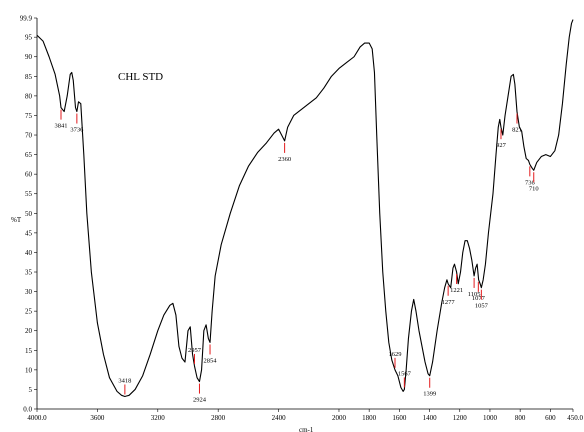 This screenshot has width=584, height=432. Describe the element at coordinates (429, 394) in the screenshot. I see `peak-label: 1399` at that location.